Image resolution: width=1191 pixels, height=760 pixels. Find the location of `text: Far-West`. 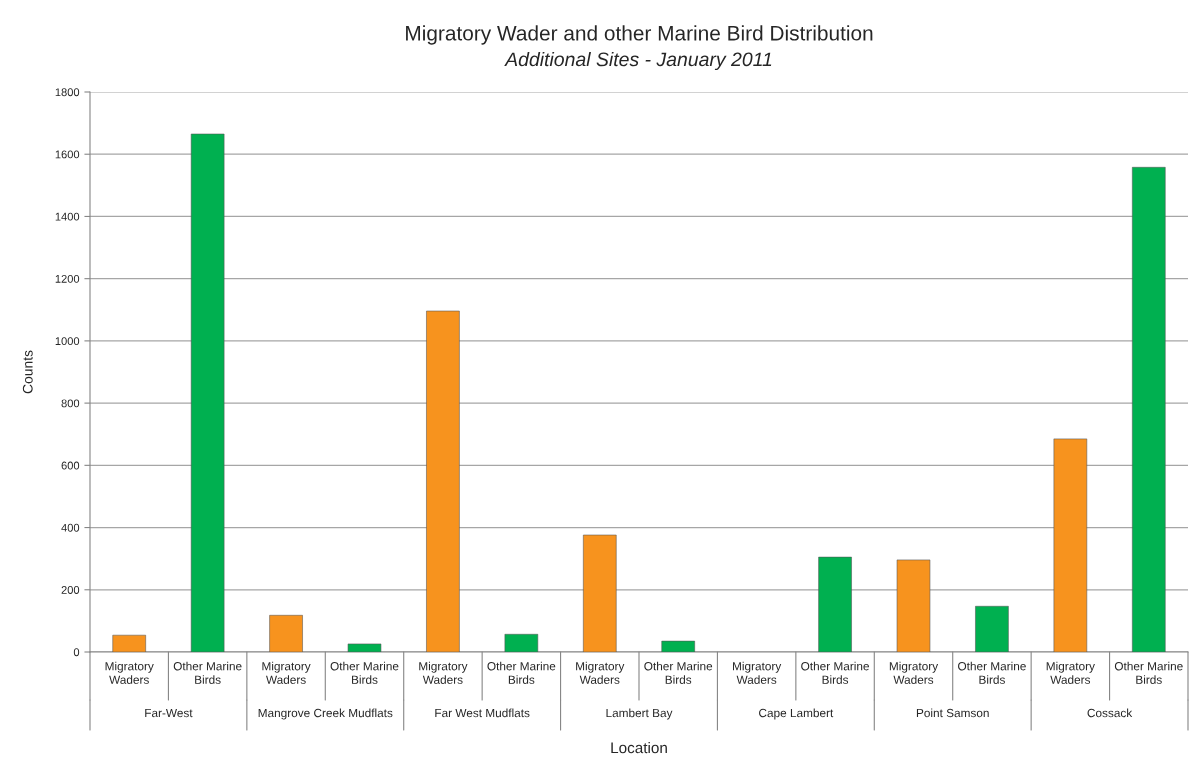

text: Far-West is located at coordinates (169, 713).